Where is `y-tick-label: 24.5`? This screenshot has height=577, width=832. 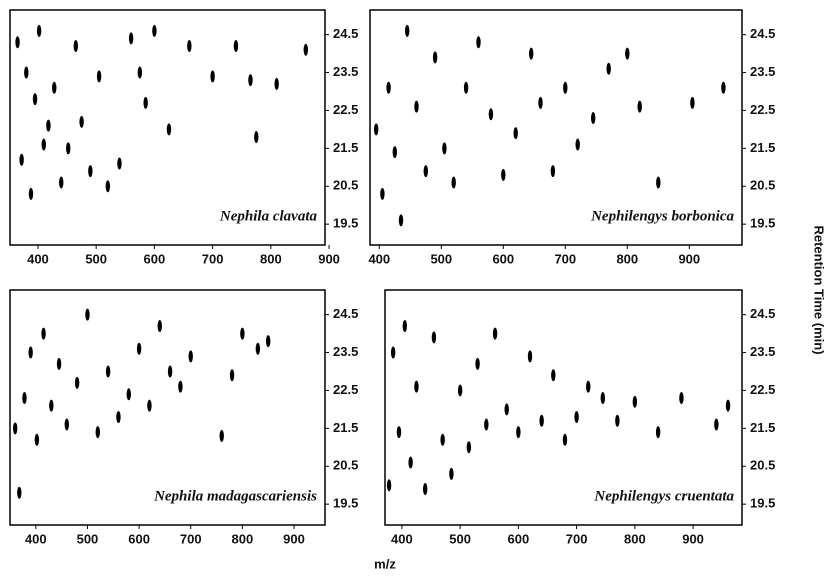 y-tick-label: 24.5 is located at coordinates (762, 313).